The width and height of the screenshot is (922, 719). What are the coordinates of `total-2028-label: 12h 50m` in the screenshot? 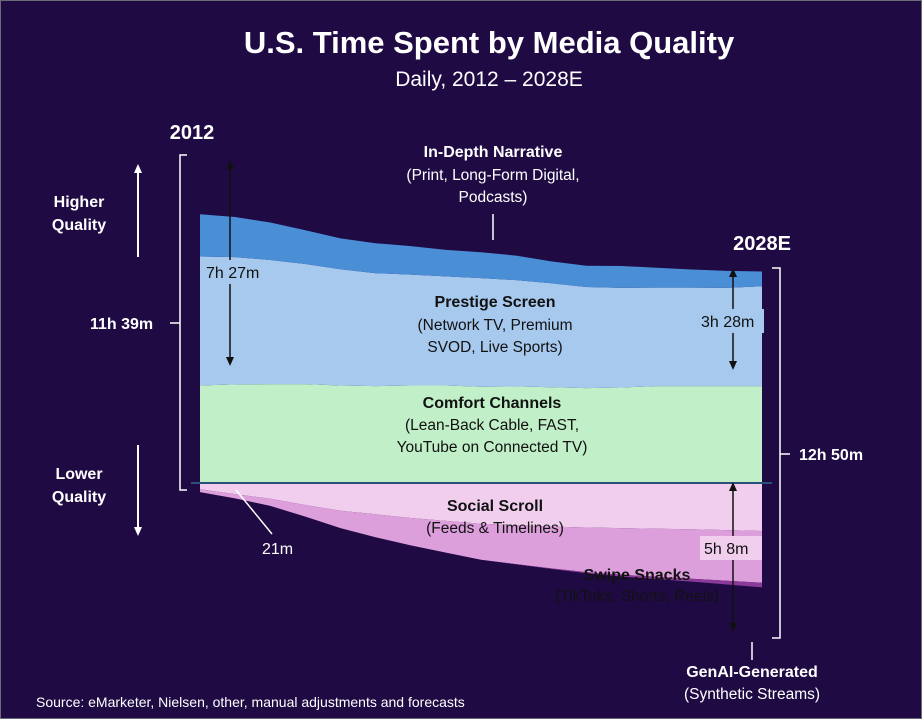 It's located at (831, 455).